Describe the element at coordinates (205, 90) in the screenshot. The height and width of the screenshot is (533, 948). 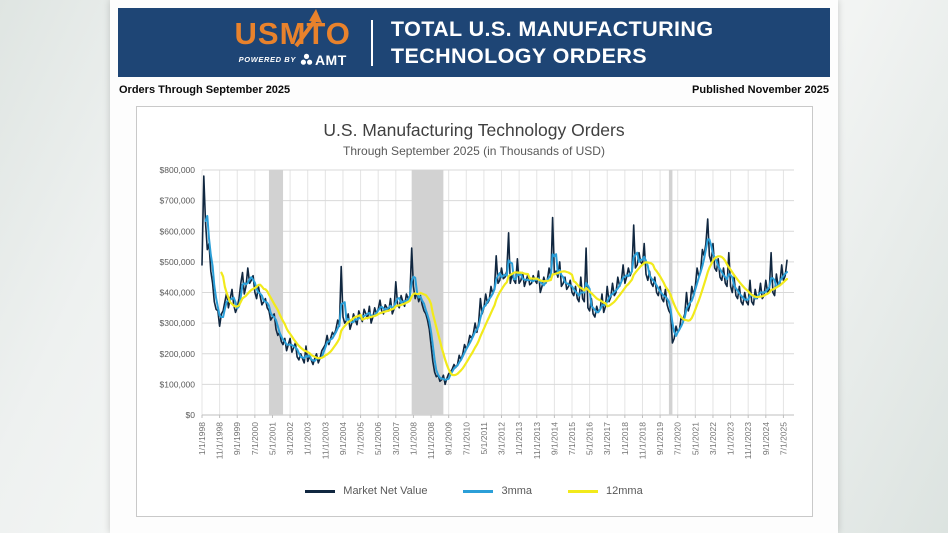
I see `orders-through-label: Orders Through September 2025` at that location.